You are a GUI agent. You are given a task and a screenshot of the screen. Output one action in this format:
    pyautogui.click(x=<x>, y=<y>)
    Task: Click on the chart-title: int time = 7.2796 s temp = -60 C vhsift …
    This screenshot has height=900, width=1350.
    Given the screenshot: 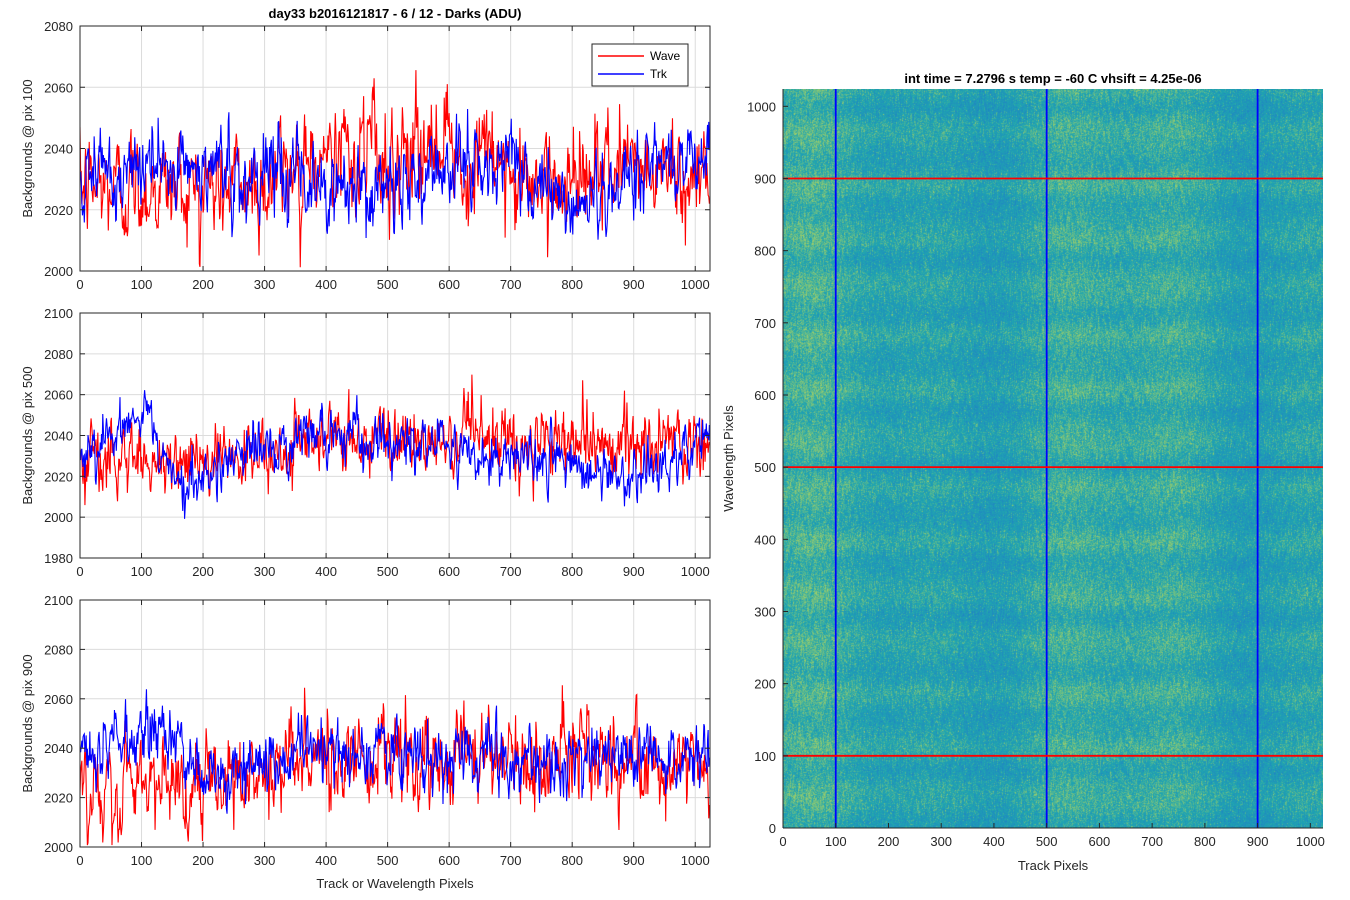 What is the action you would take?
    pyautogui.click(x=1052, y=78)
    